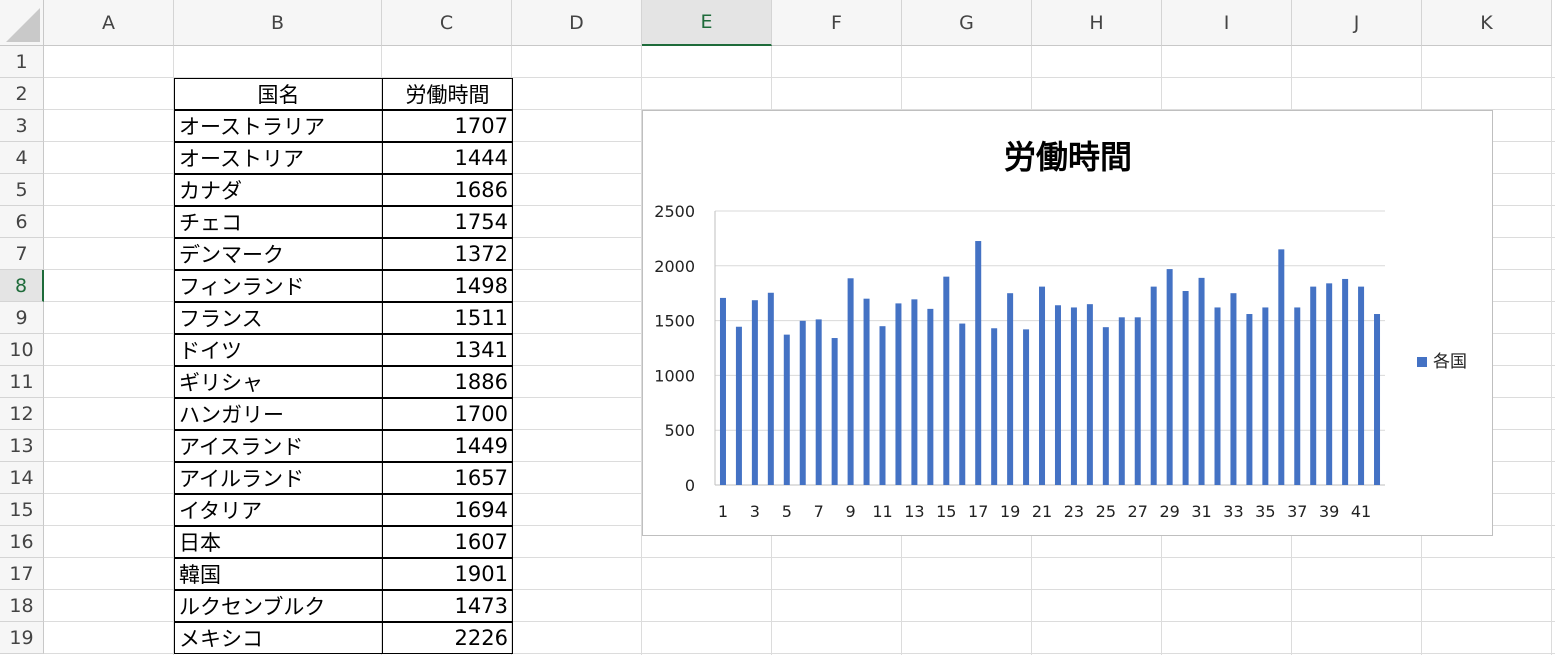  What do you see at coordinates (577, 23) in the screenshot?
I see `column-header-d: D` at bounding box center [577, 23].